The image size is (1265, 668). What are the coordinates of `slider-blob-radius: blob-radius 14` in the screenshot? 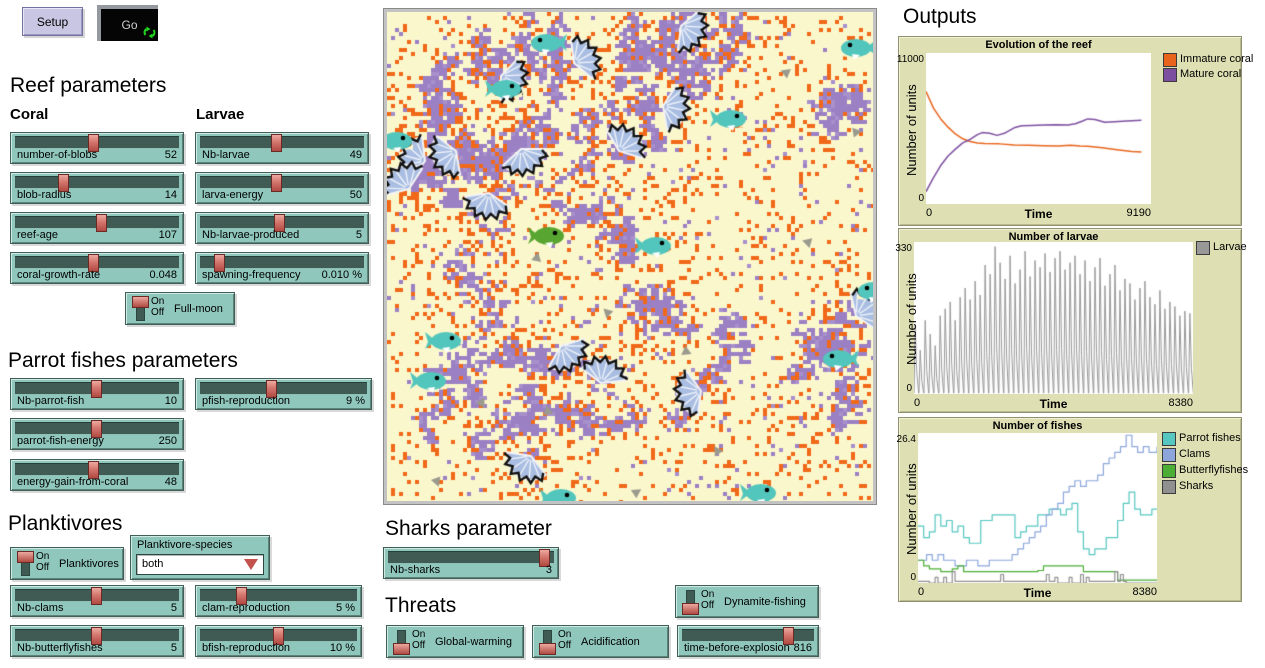 It's located at (97, 188).